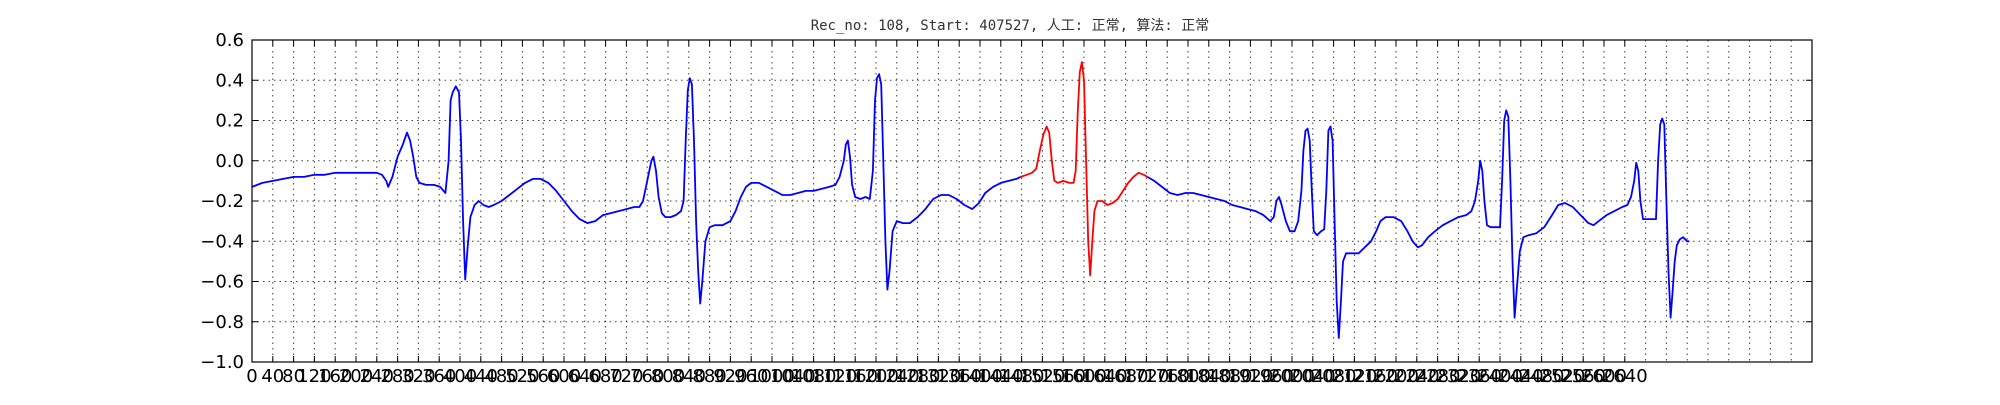  I want to click on x-tick-label: 2440, so click(1521, 376).